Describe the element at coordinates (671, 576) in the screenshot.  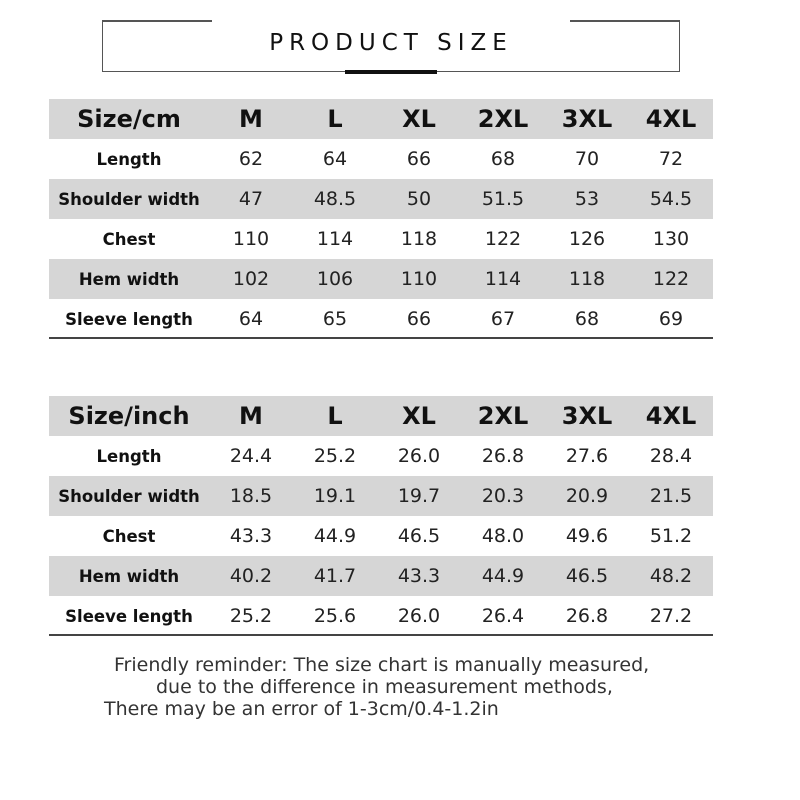
I see `table-cell: 48.2` at that location.